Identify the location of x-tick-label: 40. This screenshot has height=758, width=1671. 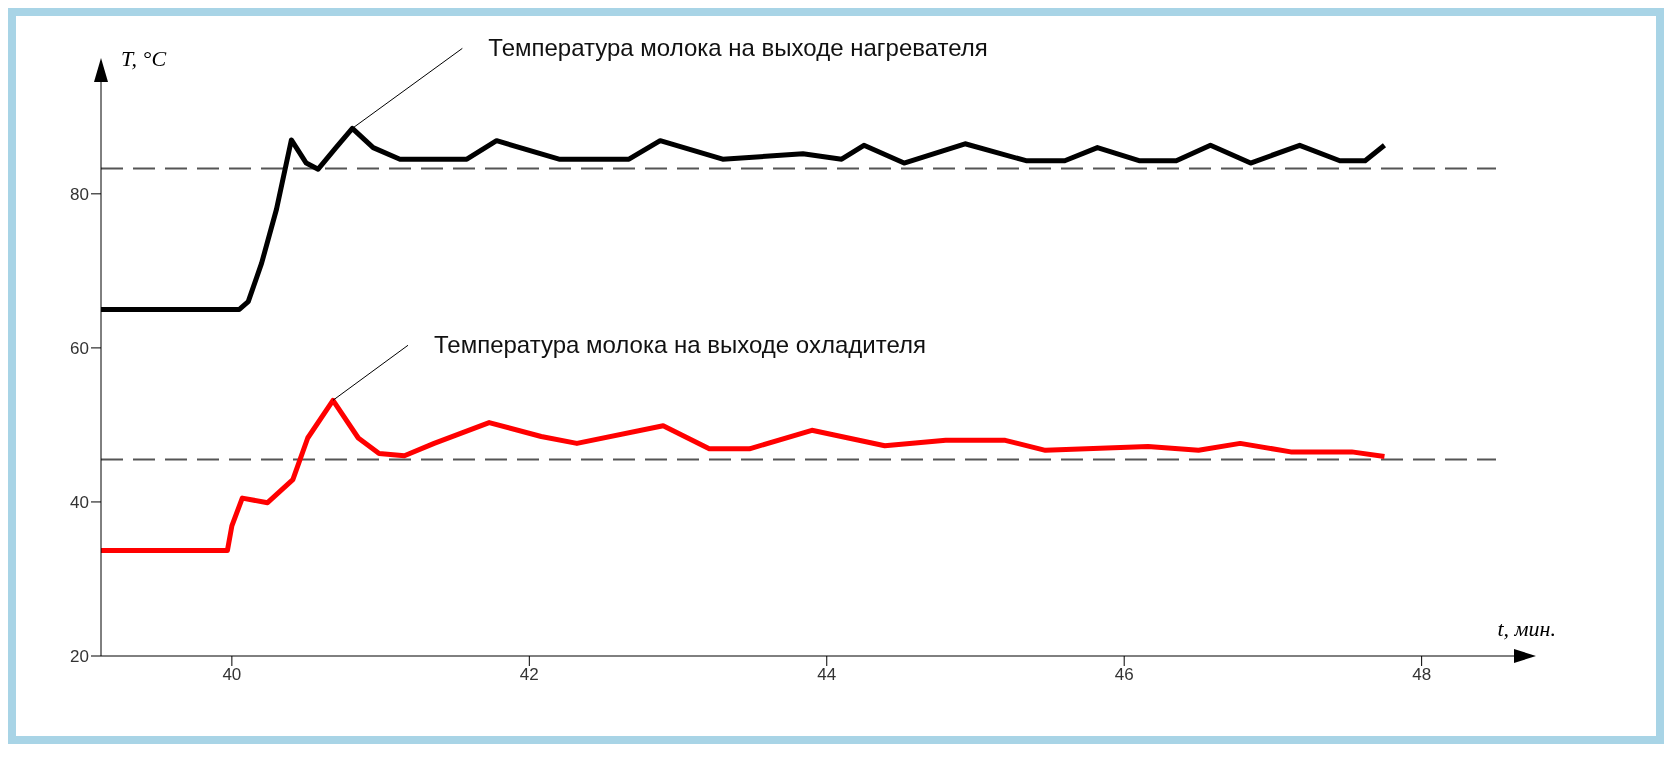
(232, 675).